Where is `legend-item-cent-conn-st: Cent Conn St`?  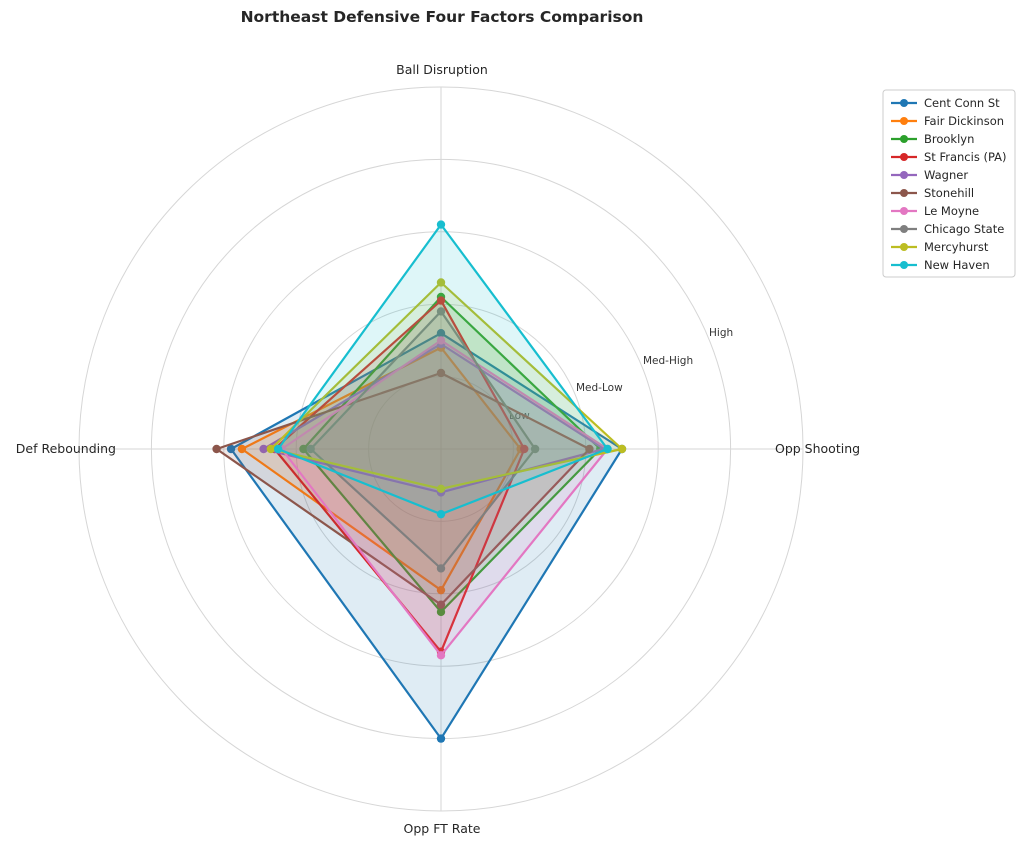
legend-item-cent-conn-st: Cent Conn St is located at coordinates (945, 103).